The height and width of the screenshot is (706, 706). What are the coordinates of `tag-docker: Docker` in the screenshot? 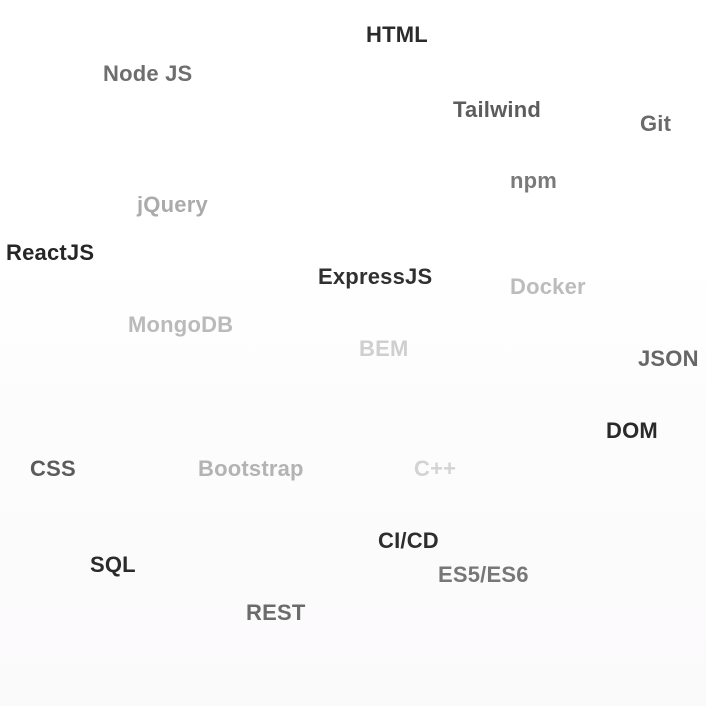 It's located at (548, 286).